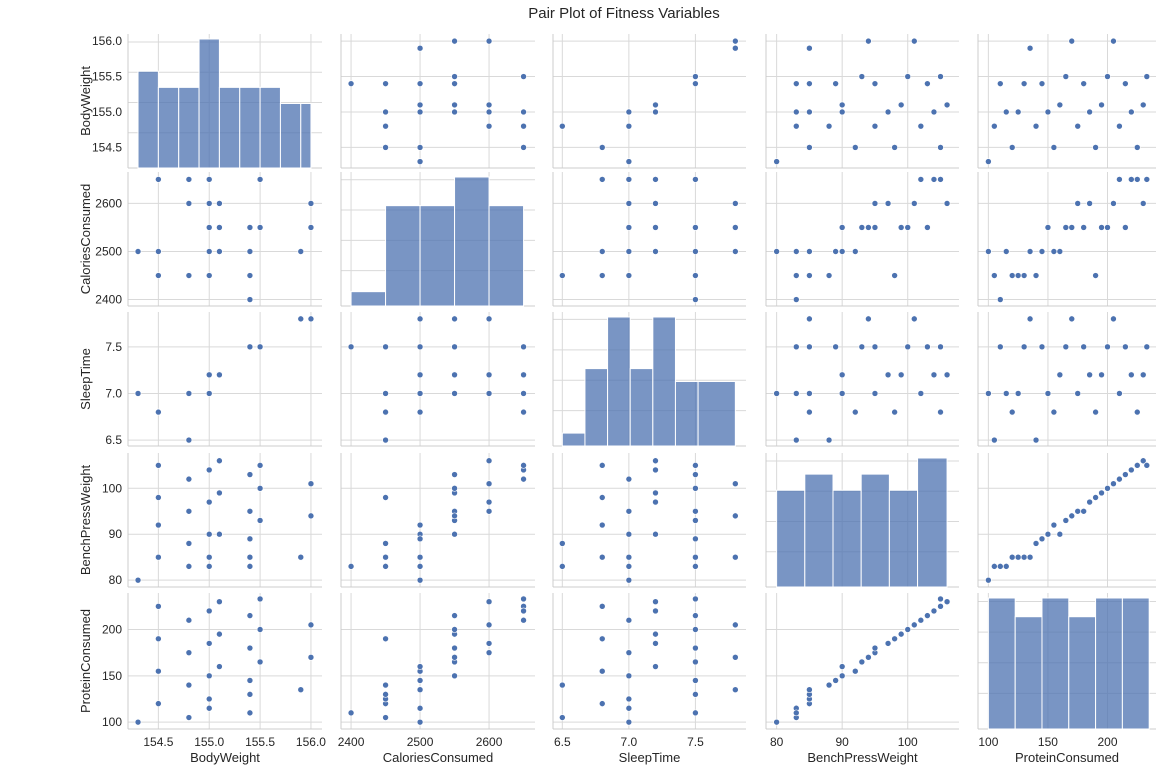  Describe the element at coordinates (1067, 101) in the screenshot. I see `panel-BodyWeight-vs-ProteinConsumed` at that location.